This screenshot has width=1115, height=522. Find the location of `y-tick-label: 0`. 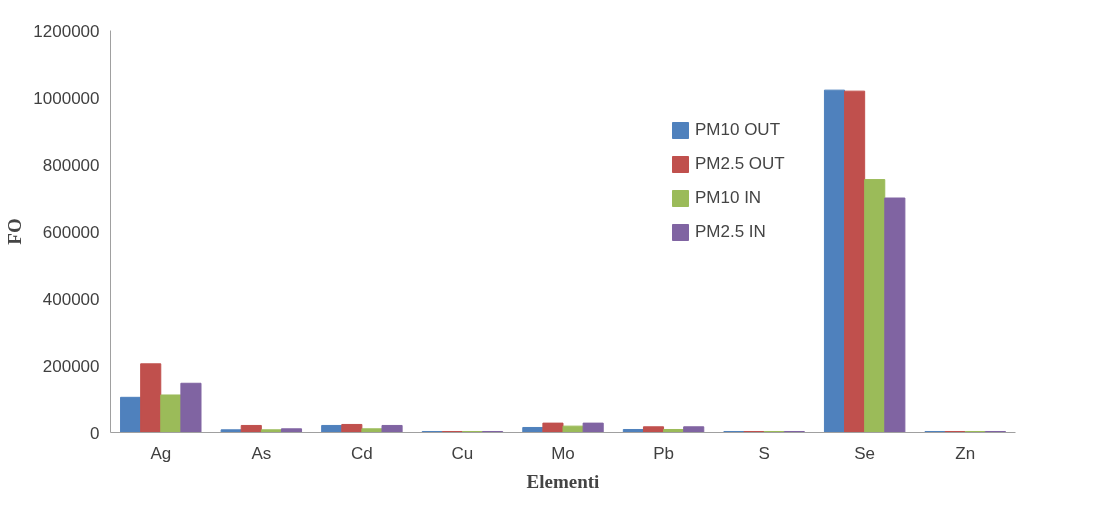

y-tick-label: 0 is located at coordinates (95, 433).